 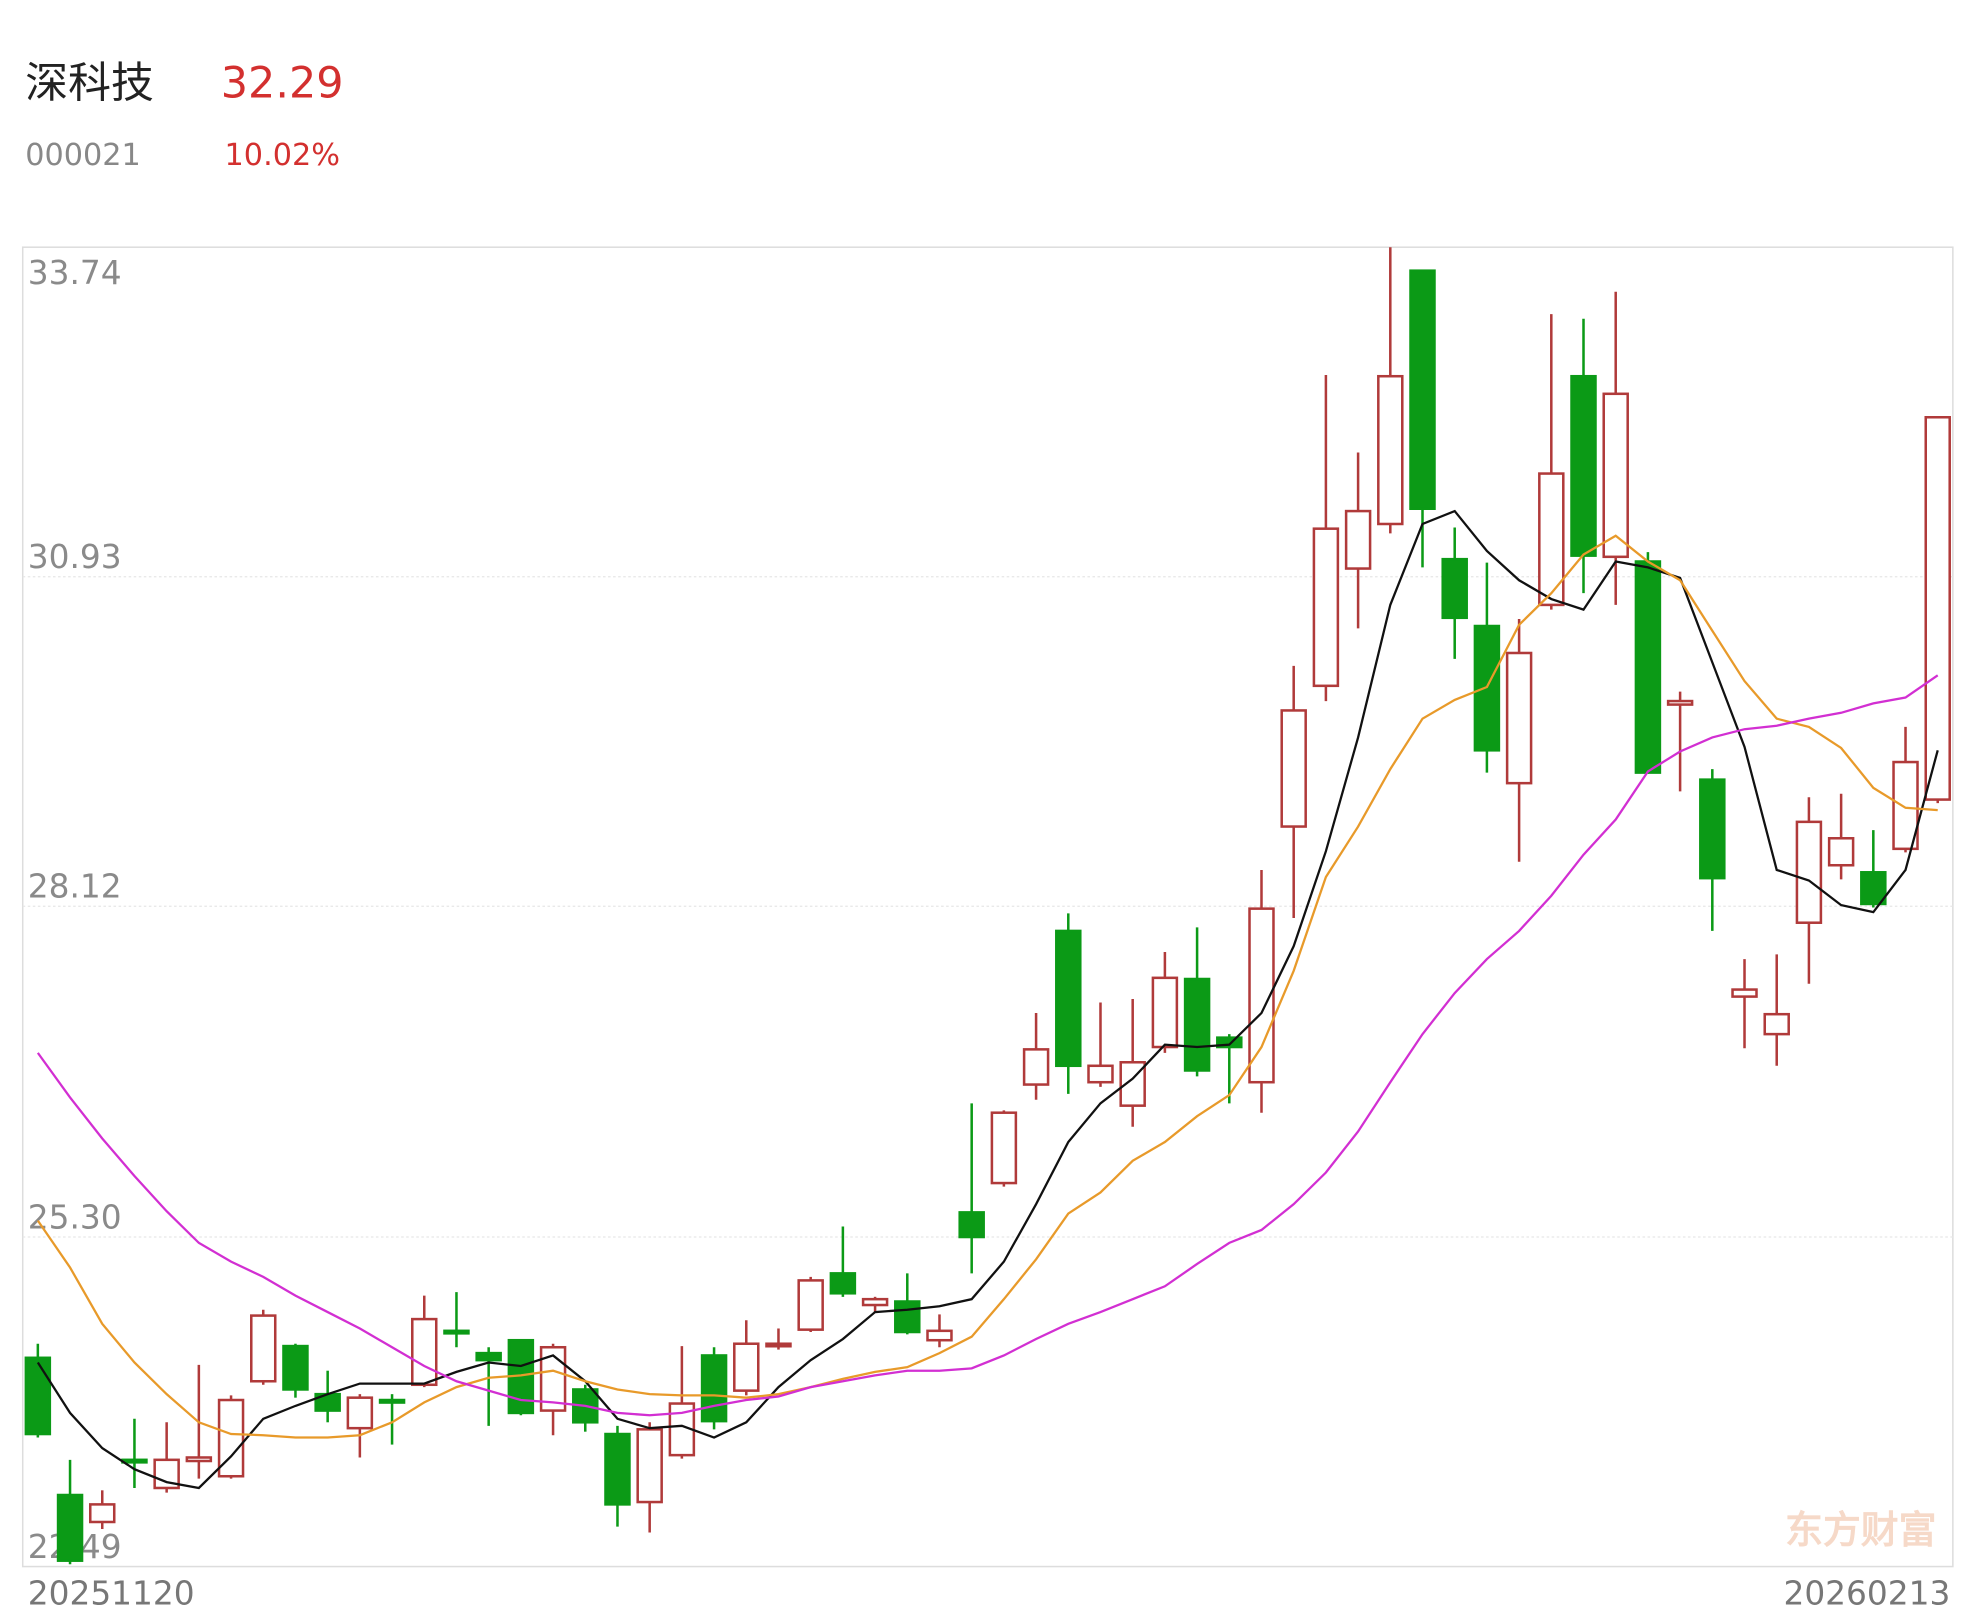 What do you see at coordinates (75, 1217) in the screenshot?
I see `y-tick-label: 25.30` at bounding box center [75, 1217].